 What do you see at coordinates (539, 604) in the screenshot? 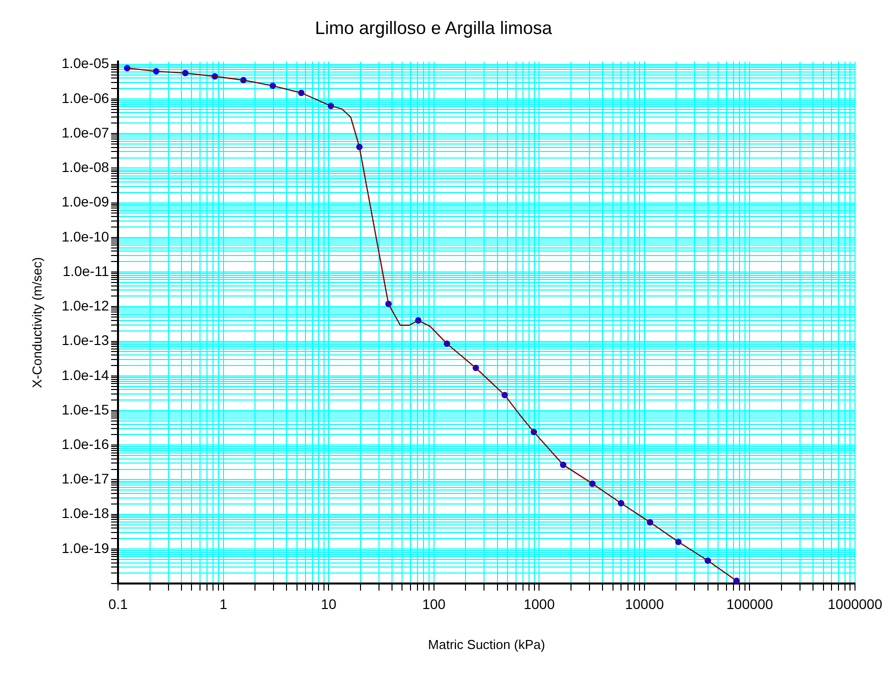
I see `x-tick-label: 1000` at bounding box center [539, 604].